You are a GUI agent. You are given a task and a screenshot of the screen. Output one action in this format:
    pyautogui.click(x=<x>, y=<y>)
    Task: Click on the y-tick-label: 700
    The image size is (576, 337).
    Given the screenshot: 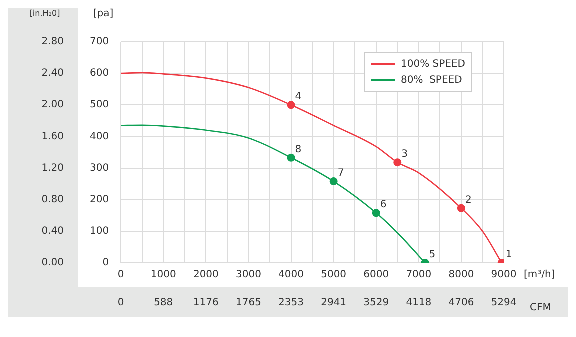 What is the action you would take?
    pyautogui.click(x=100, y=42)
    